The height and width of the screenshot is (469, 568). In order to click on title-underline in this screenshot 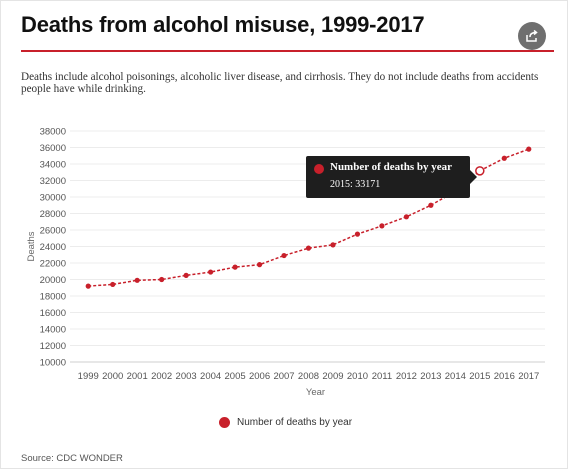, I will do `click(287, 51)`.